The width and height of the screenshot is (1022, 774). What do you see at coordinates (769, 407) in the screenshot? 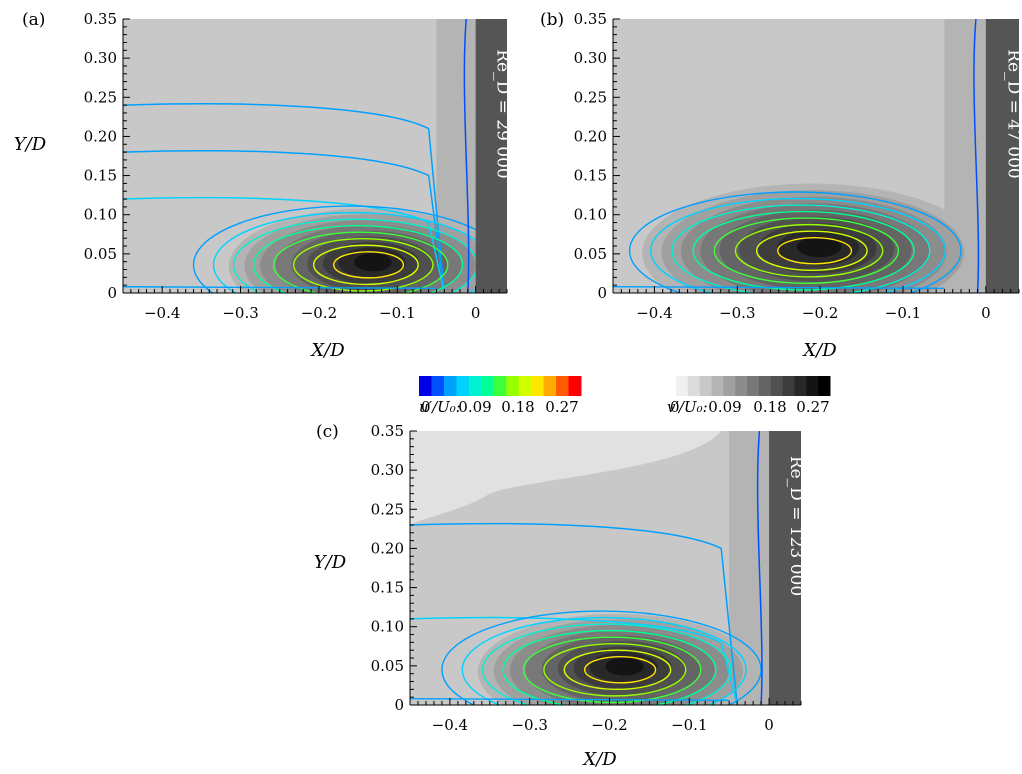
I see `colorbar-v-tick-2: 0.18` at bounding box center [769, 407].